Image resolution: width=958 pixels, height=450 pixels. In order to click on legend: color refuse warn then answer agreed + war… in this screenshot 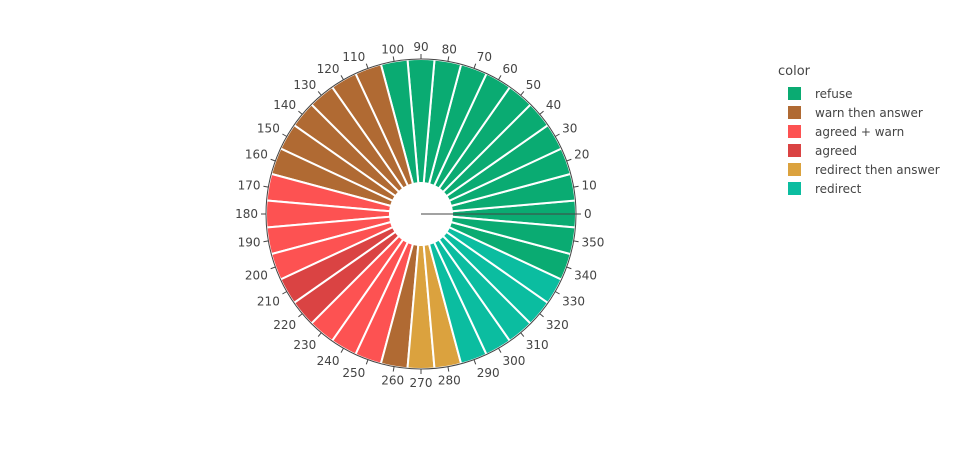, I will do `click(859, 131)`.